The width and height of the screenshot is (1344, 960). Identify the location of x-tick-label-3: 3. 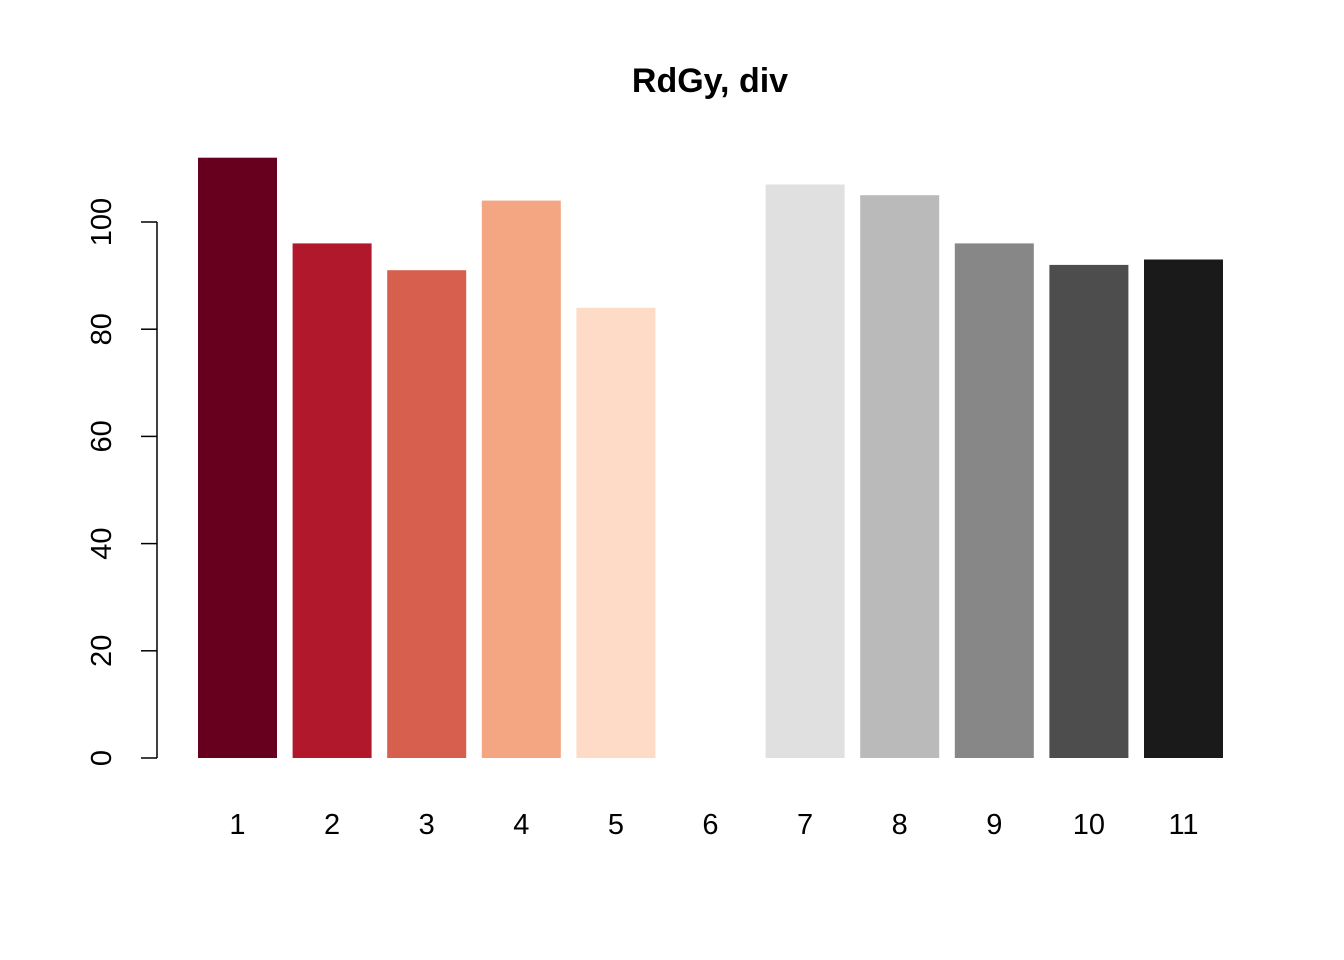
(427, 825).